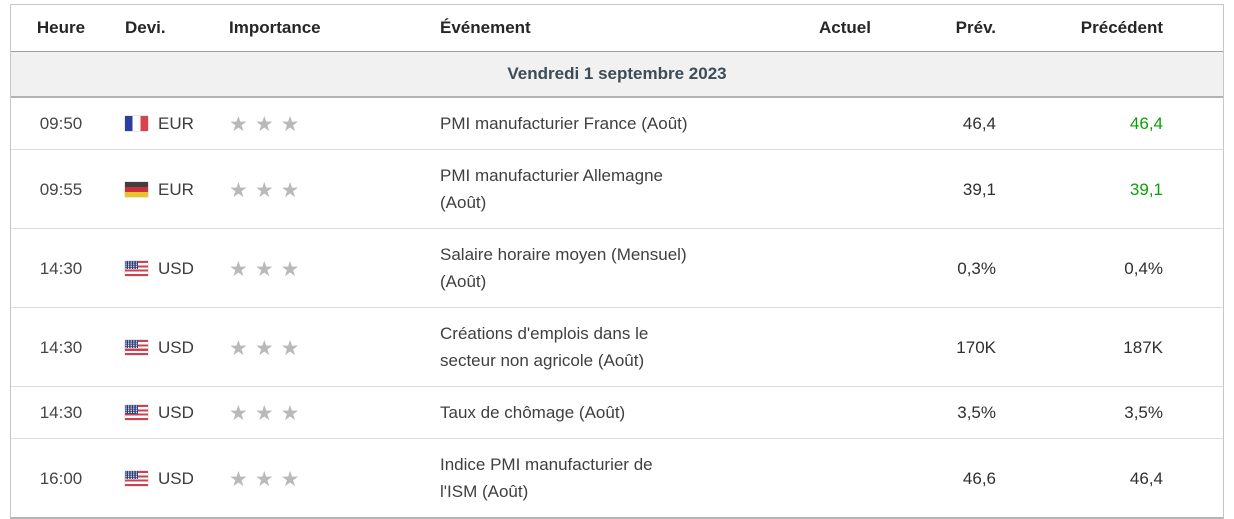 This screenshot has width=1234, height=519. What do you see at coordinates (533, 412) in the screenshot?
I see `event-name: Taux de chômage (Août)` at bounding box center [533, 412].